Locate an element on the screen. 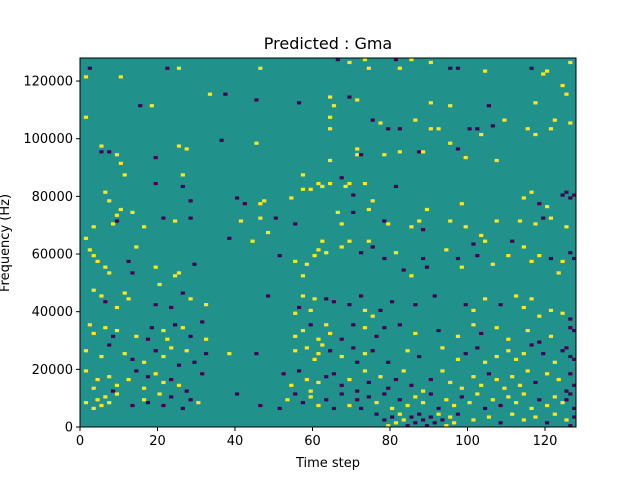 This screenshot has height=480, width=640. y-tick-label: 100000 is located at coordinates (48, 139).